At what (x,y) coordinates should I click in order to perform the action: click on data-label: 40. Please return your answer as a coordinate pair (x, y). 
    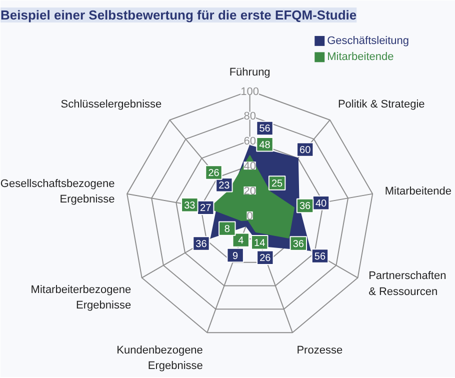
    Looking at the image, I should click on (321, 204).